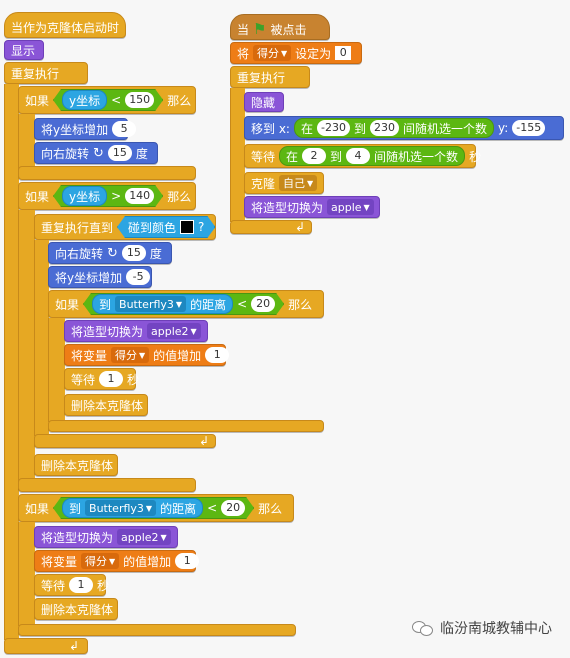 This screenshot has height=658, width=570. Describe the element at coordinates (350, 207) in the screenshot. I see `costume-dropdown: apple ▼` at that location.